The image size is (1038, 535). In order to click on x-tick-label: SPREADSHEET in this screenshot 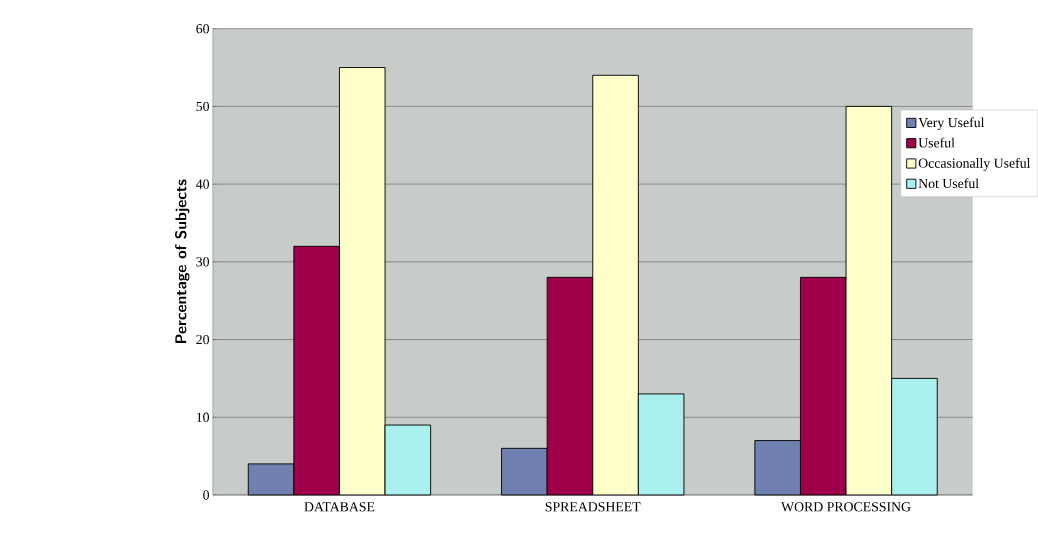, I will do `click(593, 507)`.